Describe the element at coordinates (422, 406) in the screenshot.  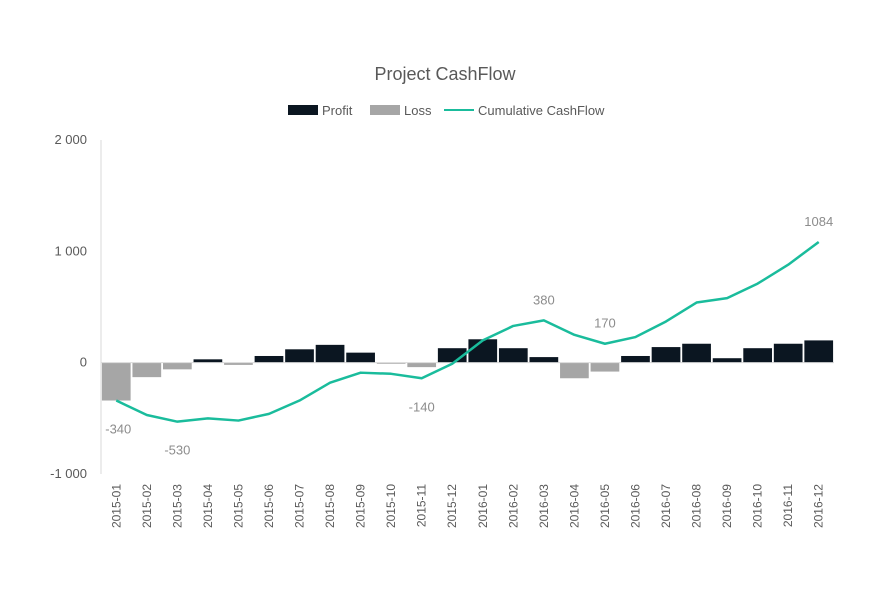
I see `data-label: -140` at that location.